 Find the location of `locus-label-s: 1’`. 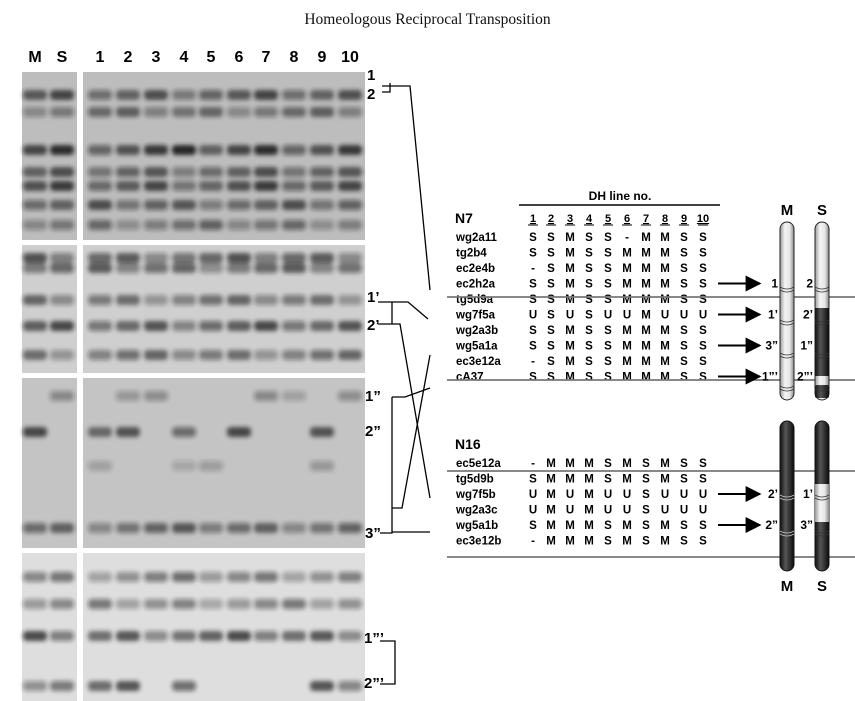

locus-label-s: 1’ is located at coordinates (808, 494).